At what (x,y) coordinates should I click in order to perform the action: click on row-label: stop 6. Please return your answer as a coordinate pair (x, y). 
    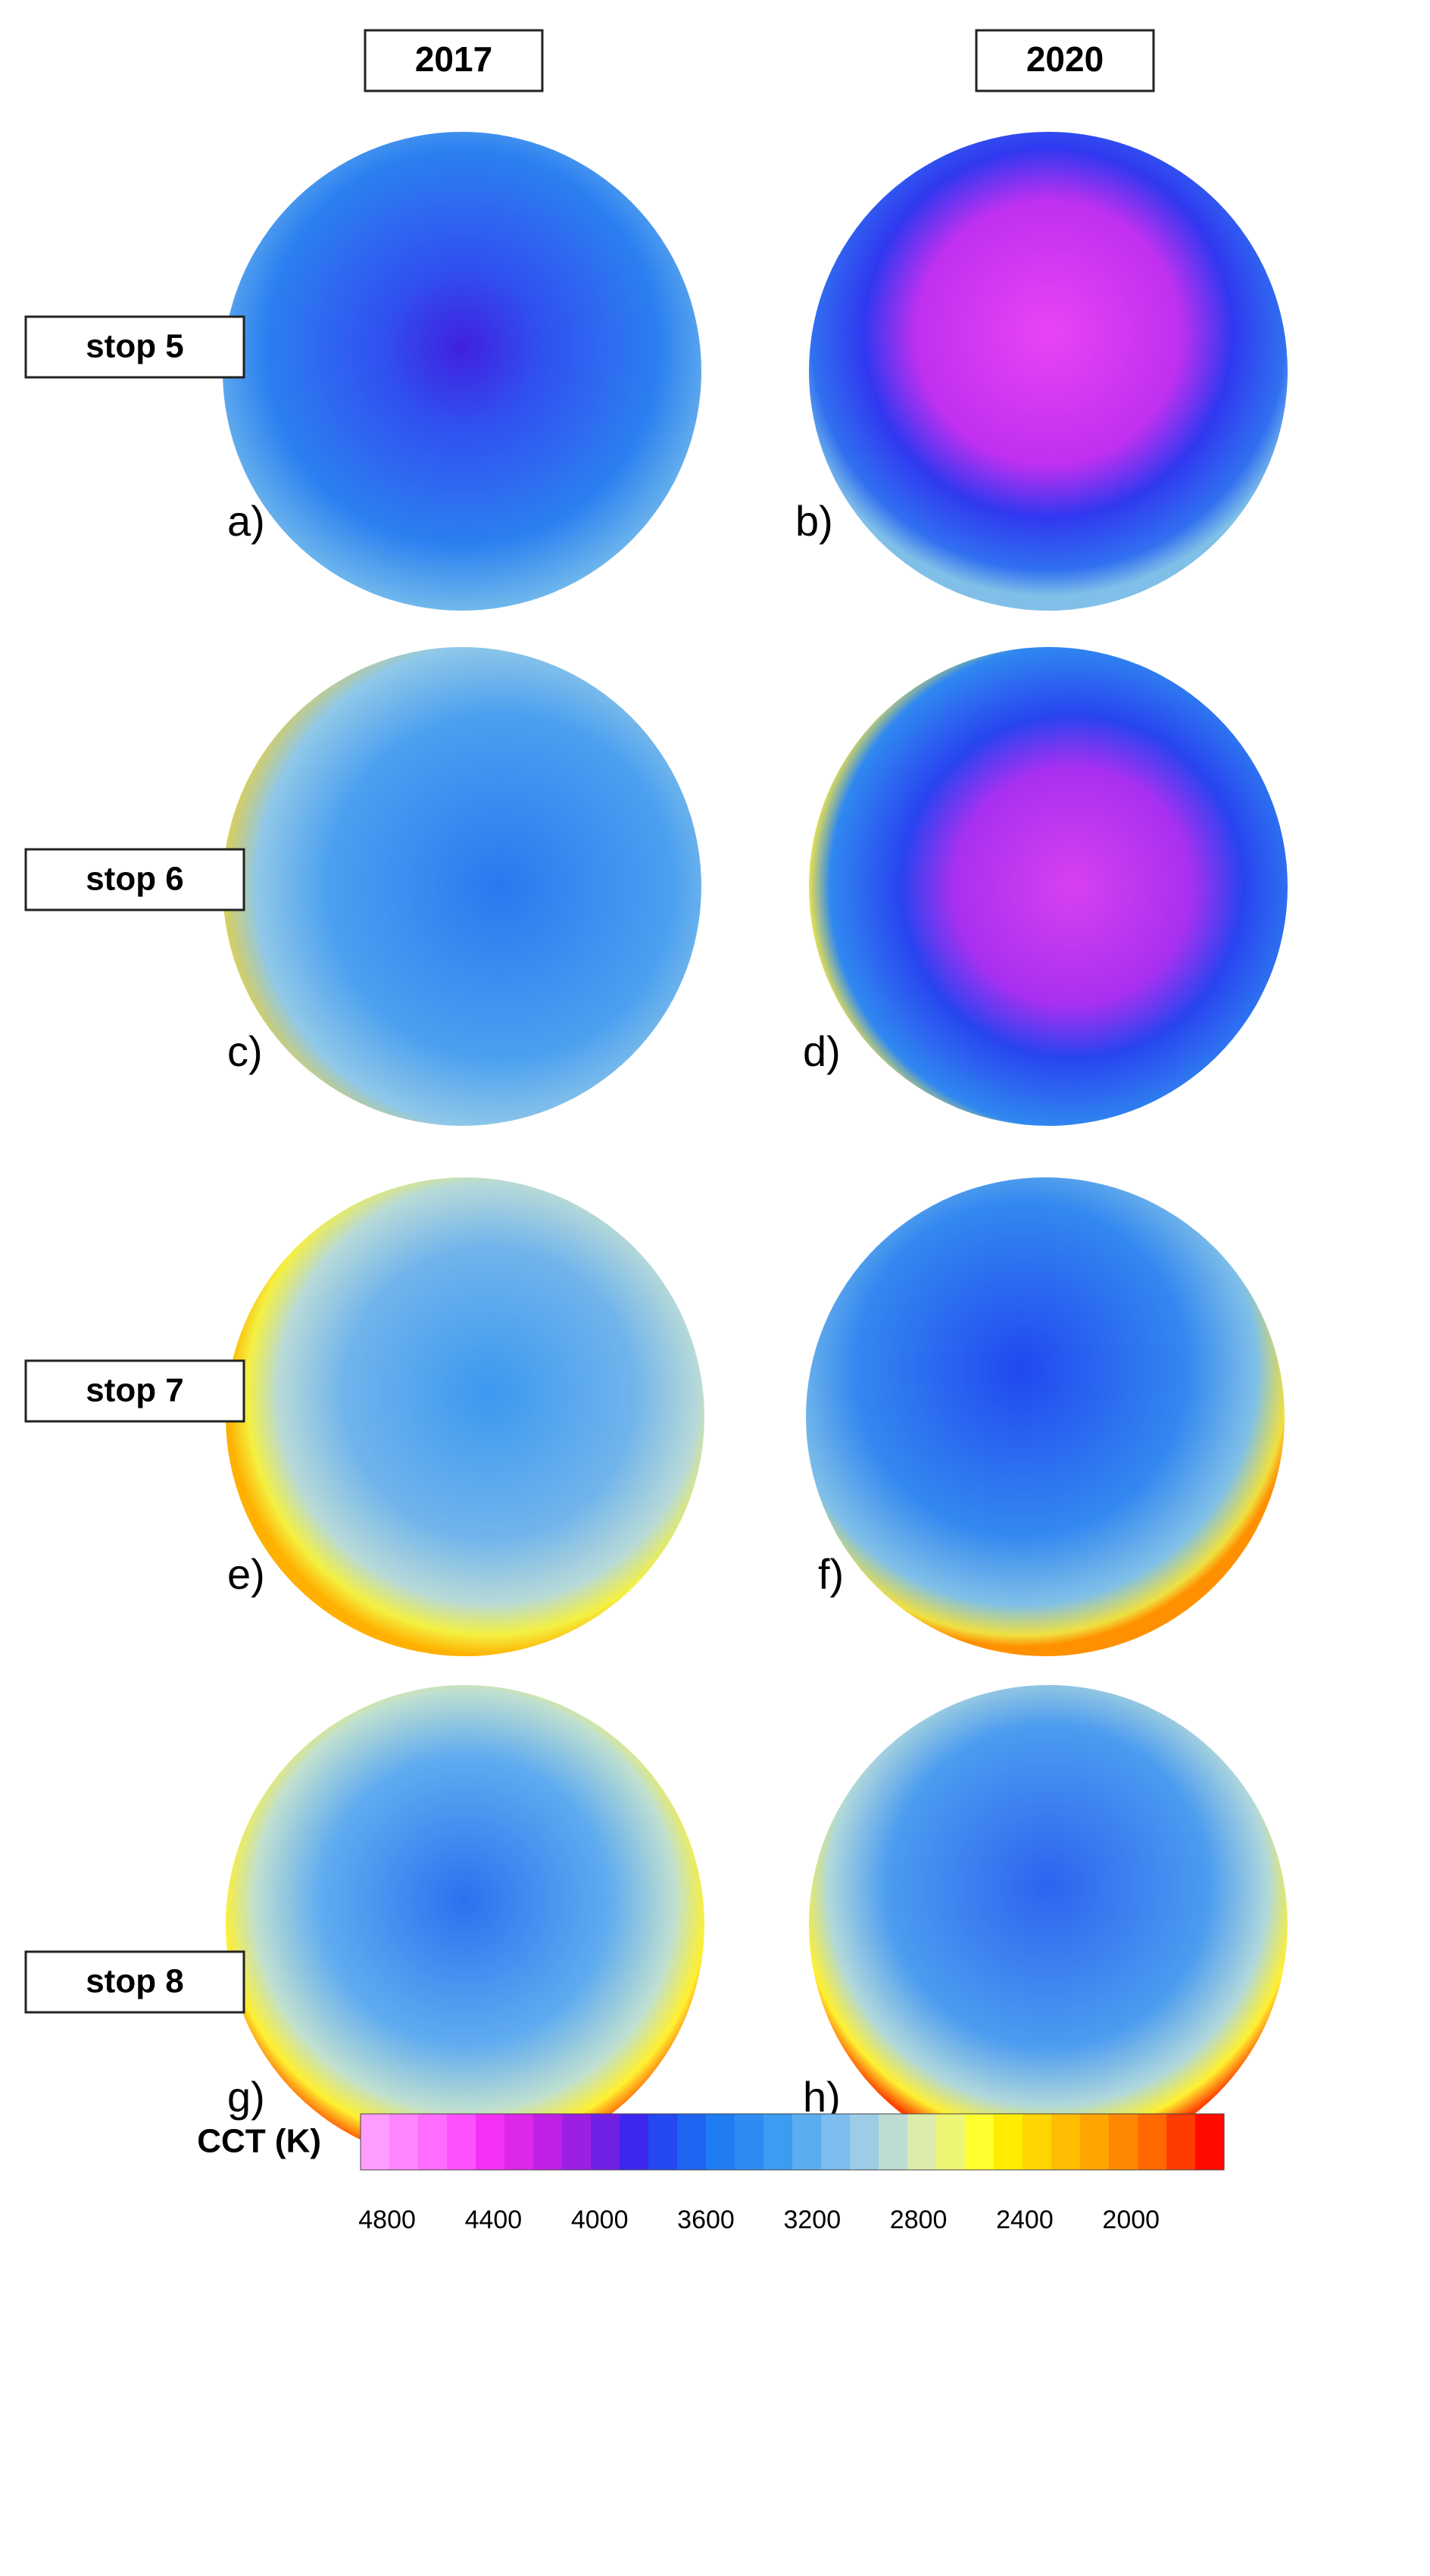
    Looking at the image, I should click on (135, 879).